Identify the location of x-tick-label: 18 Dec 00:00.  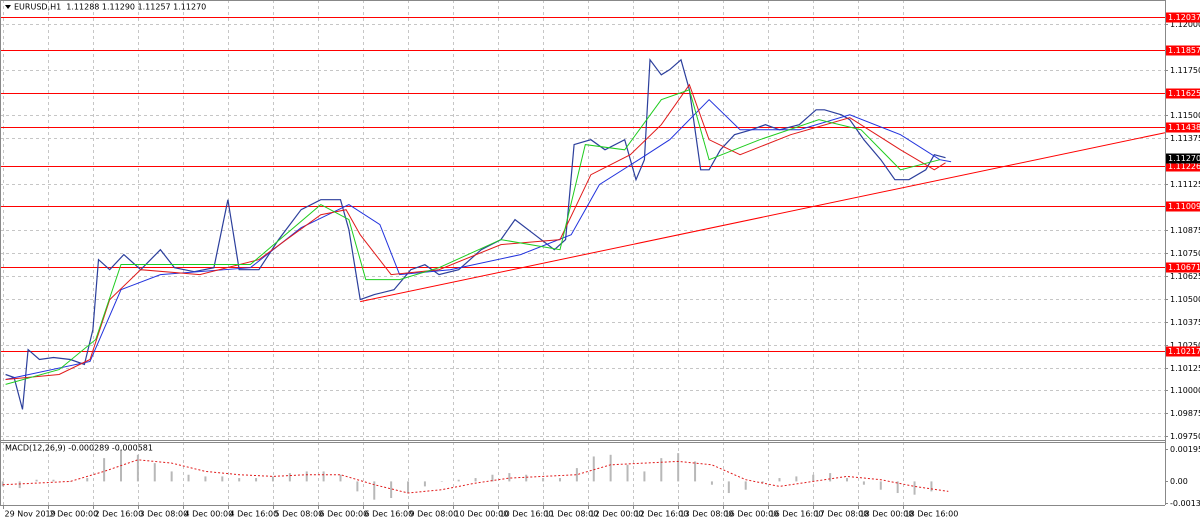
(887, 514).